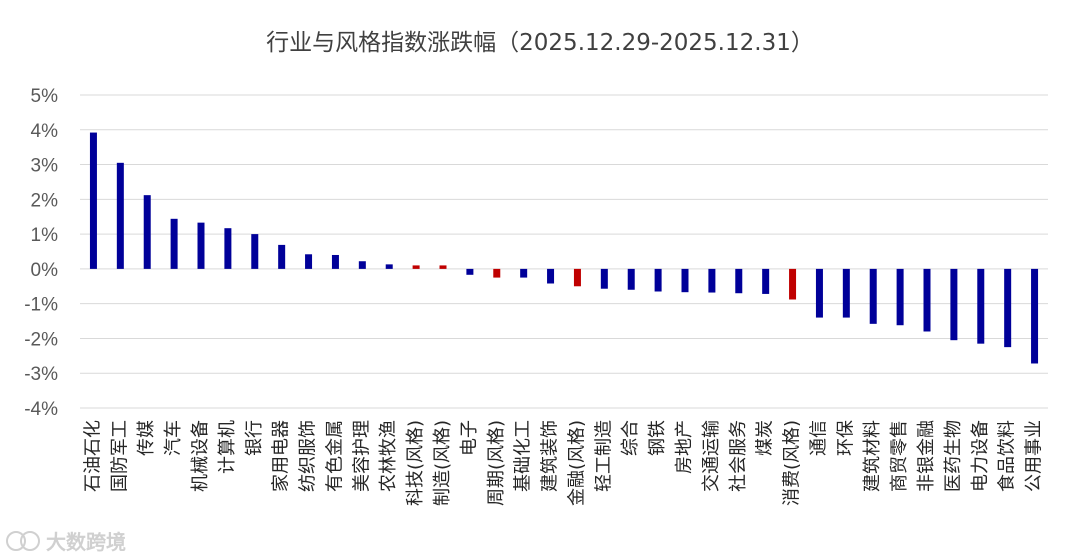 This screenshot has height=560, width=1080. What do you see at coordinates (119, 456) in the screenshot?
I see `x-tick-label: 国防军工` at bounding box center [119, 456].